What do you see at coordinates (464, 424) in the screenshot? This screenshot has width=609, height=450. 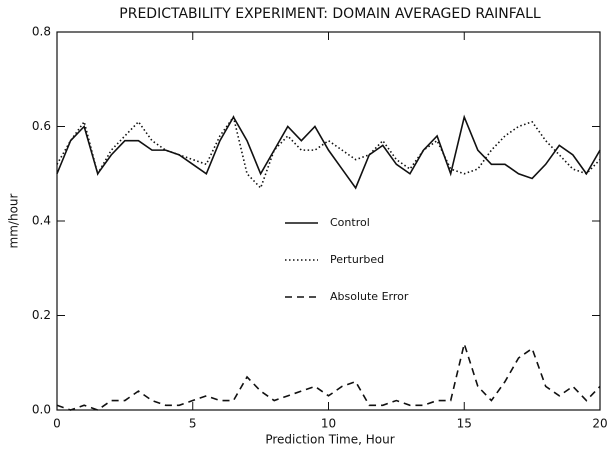 I see `x-tick-label: 15` at bounding box center [464, 424].